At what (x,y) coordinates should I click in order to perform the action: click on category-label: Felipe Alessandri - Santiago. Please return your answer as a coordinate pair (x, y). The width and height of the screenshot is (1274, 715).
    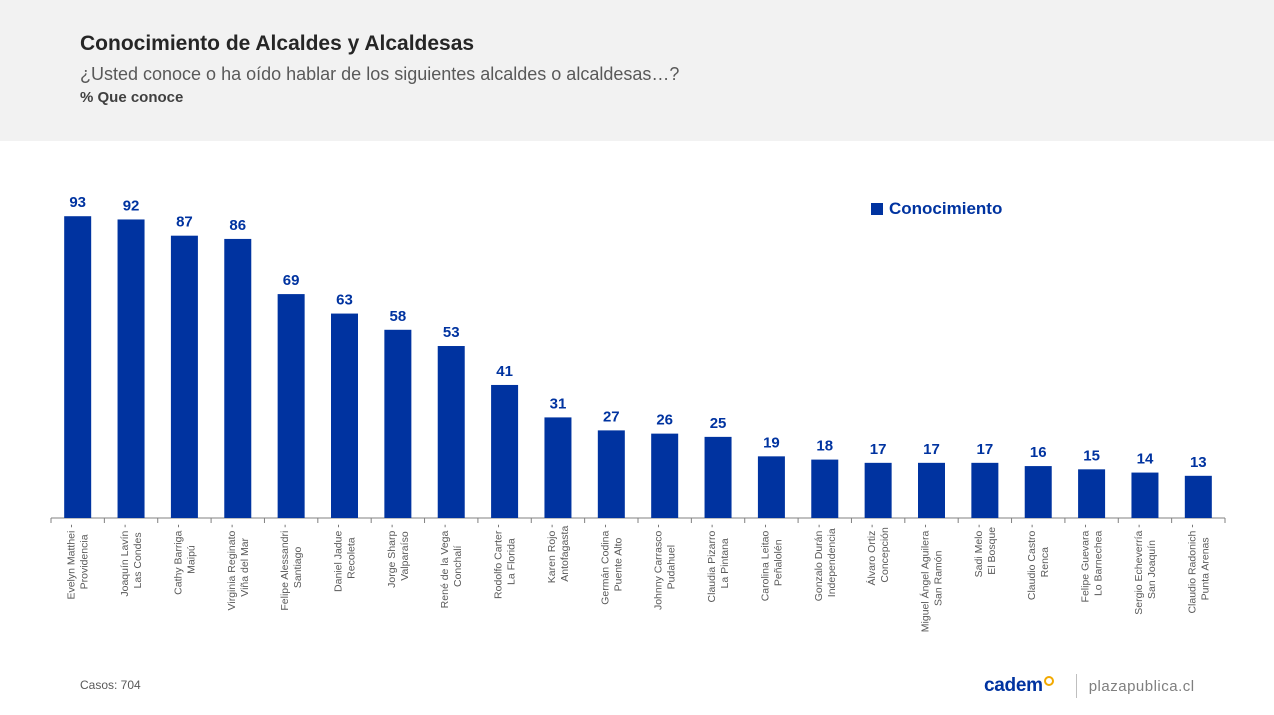
    Looking at the image, I should click on (291, 567).